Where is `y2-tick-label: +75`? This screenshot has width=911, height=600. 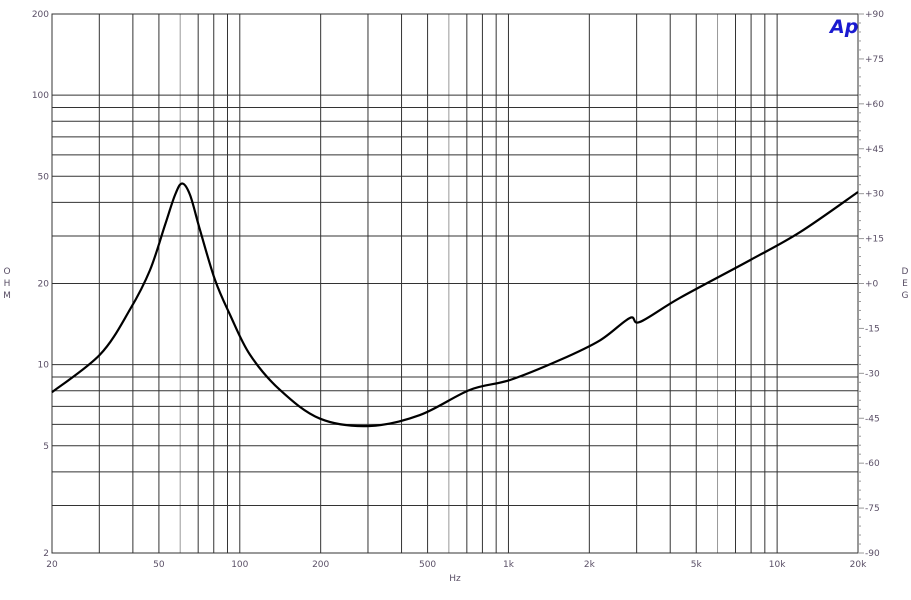 y2-tick-label: +75 is located at coordinates (874, 60).